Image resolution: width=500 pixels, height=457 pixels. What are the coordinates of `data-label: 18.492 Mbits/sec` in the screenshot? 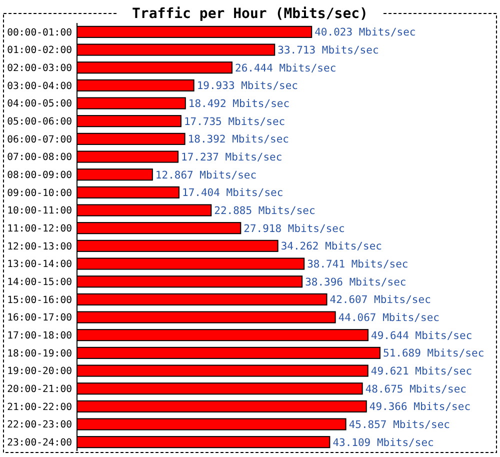 It's located at (239, 104).